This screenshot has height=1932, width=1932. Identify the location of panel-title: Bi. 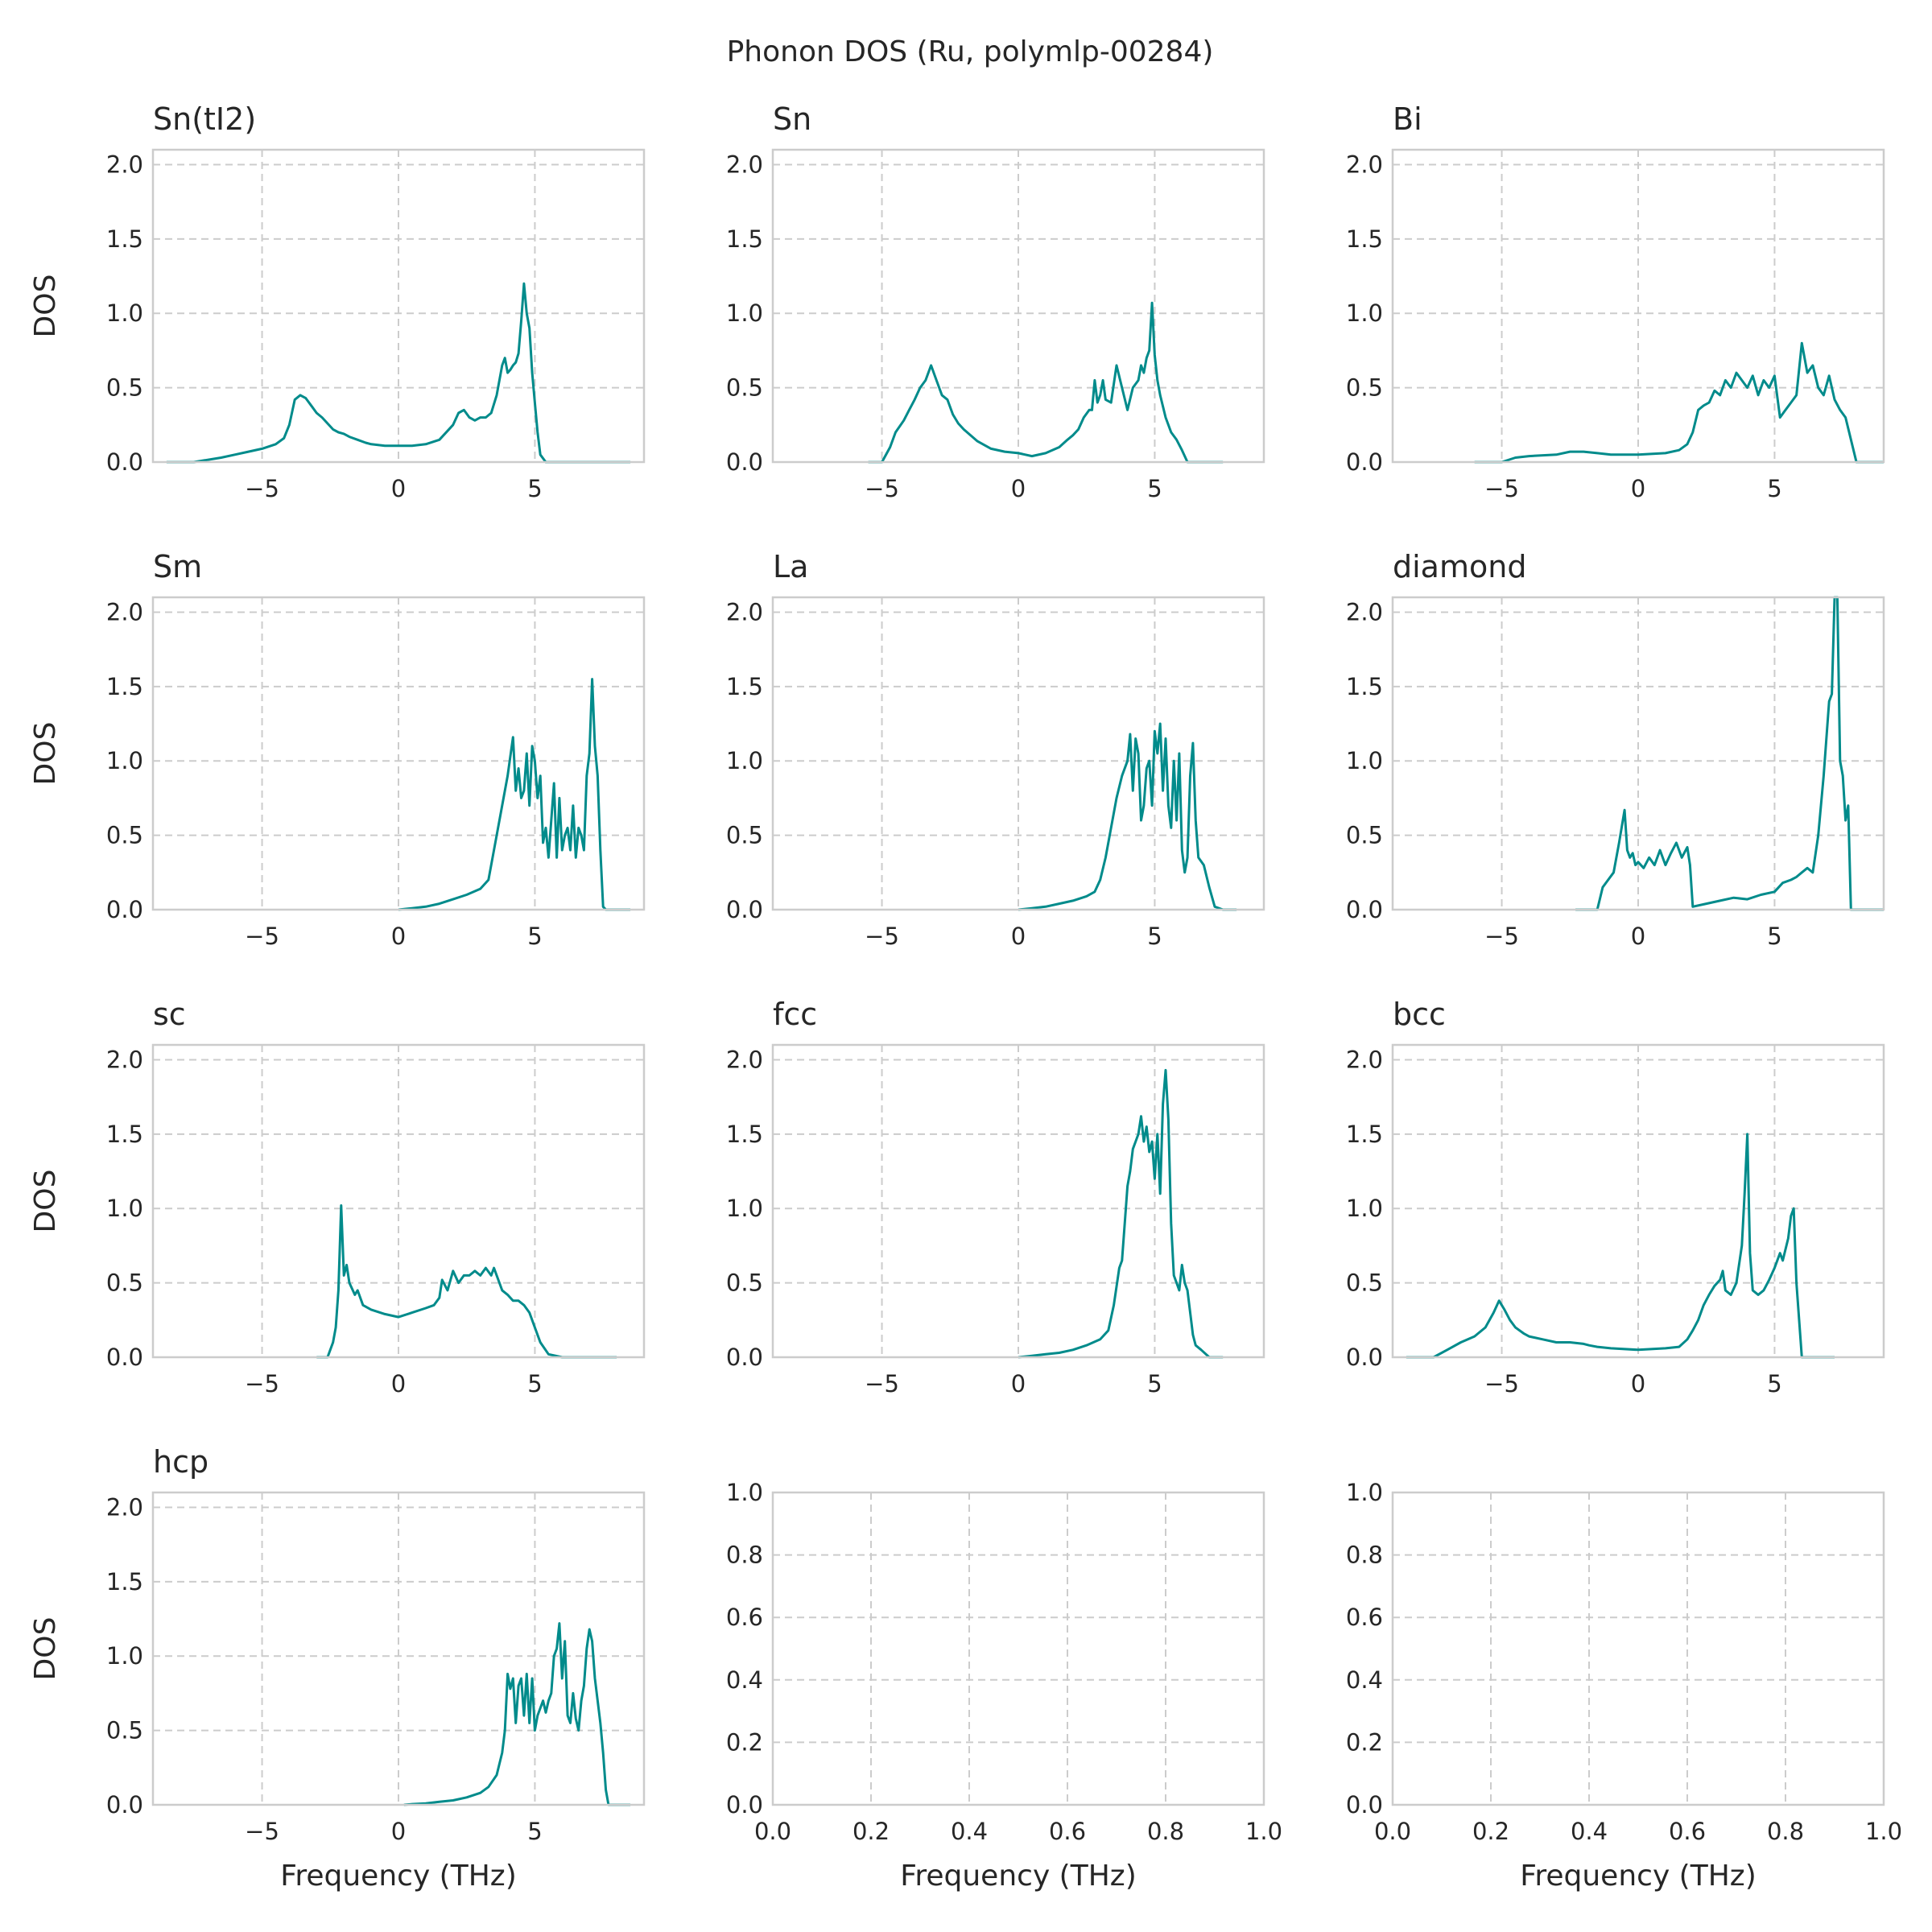
(1407, 119).